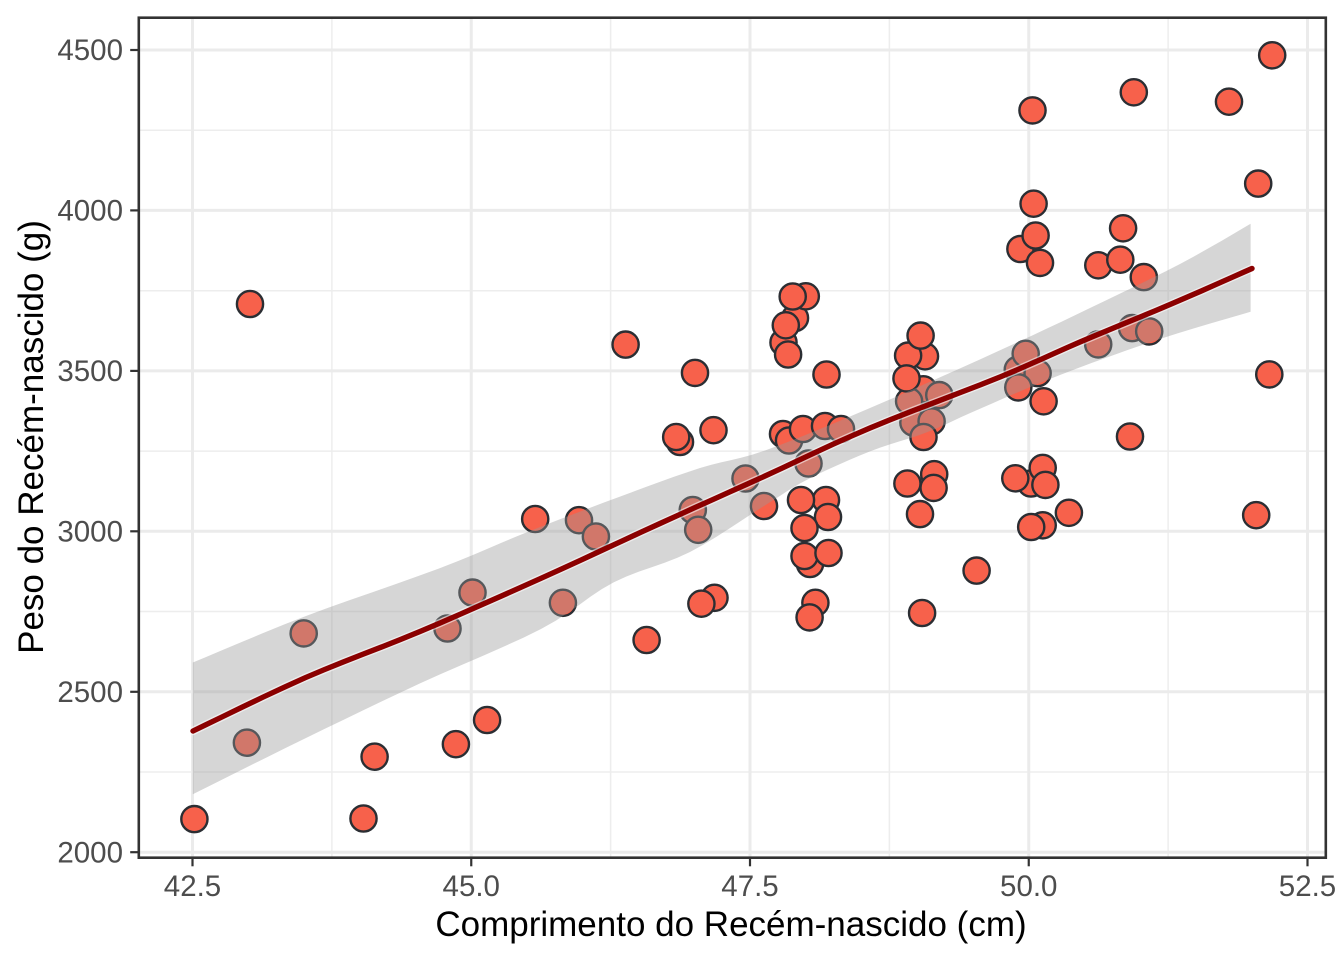 This screenshot has height=960, width=1344. Describe the element at coordinates (31, 437) in the screenshot. I see `svg-text: Peso do Recém-nascido (g)` at that location.